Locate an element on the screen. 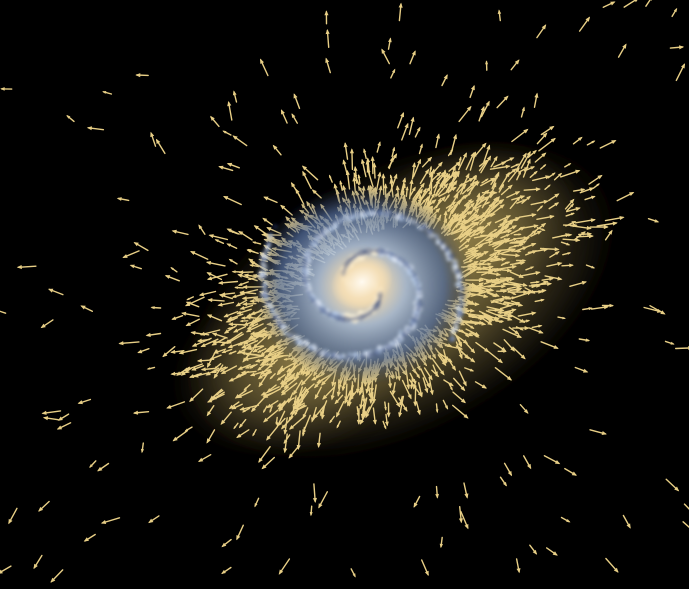 This screenshot has width=689, height=589. spiral-disc is located at coordinates (362, 285).